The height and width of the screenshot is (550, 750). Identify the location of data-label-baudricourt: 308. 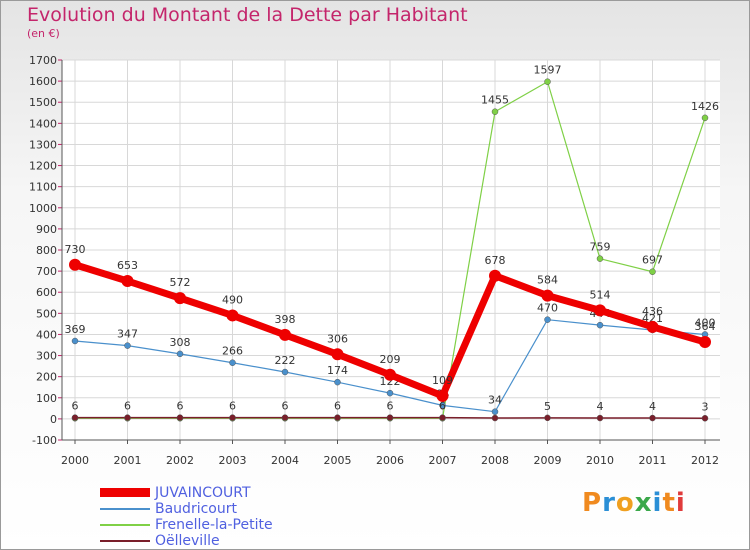
(180, 342).